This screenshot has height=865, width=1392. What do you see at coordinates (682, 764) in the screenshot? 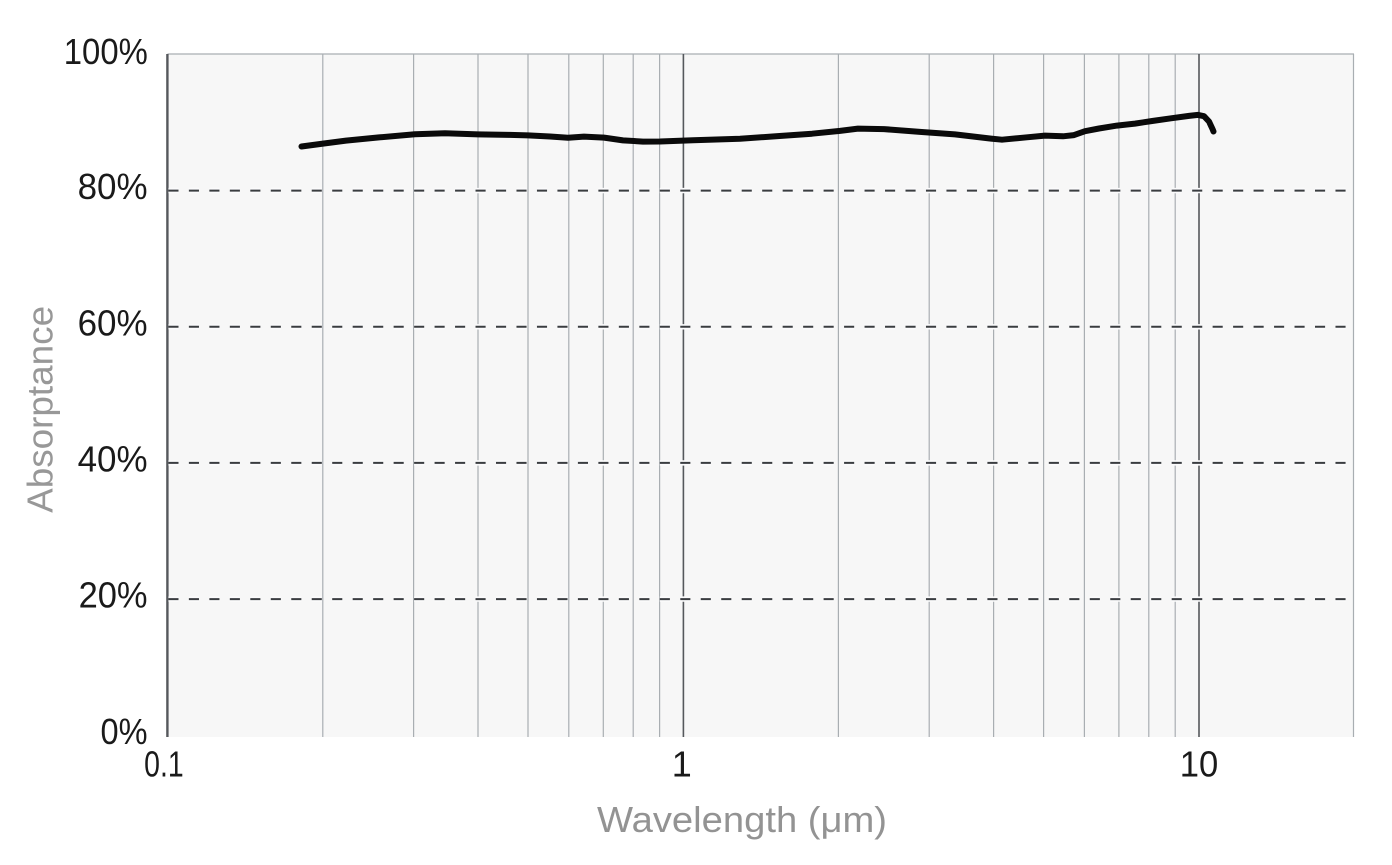
I see `svg-text: 1` at bounding box center [682, 764].